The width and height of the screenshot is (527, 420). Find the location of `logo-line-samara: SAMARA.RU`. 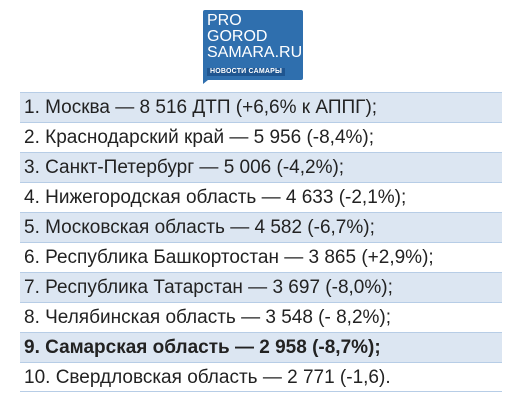

logo-line-samara: SAMARA.RU is located at coordinates (255, 52).